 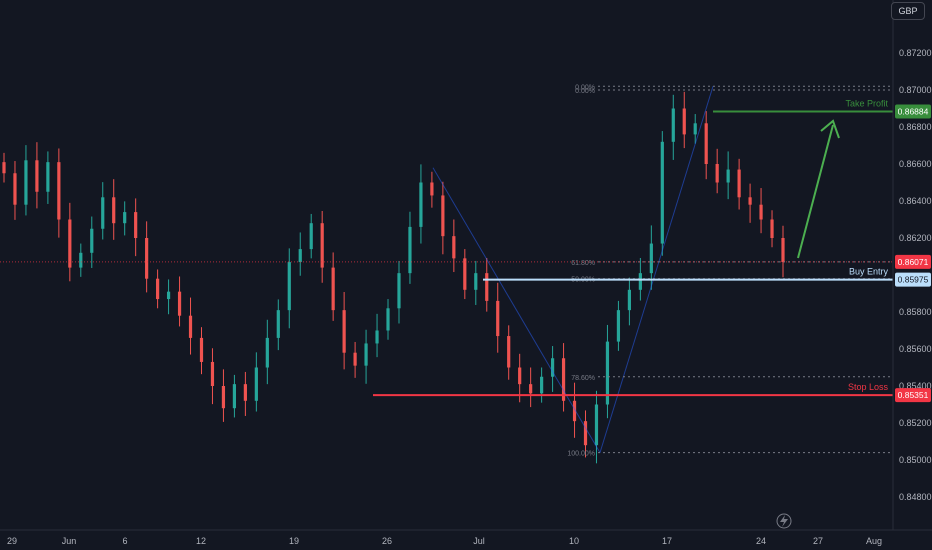 What do you see at coordinates (387, 541) in the screenshot?
I see `x-tick-label: 26` at bounding box center [387, 541].